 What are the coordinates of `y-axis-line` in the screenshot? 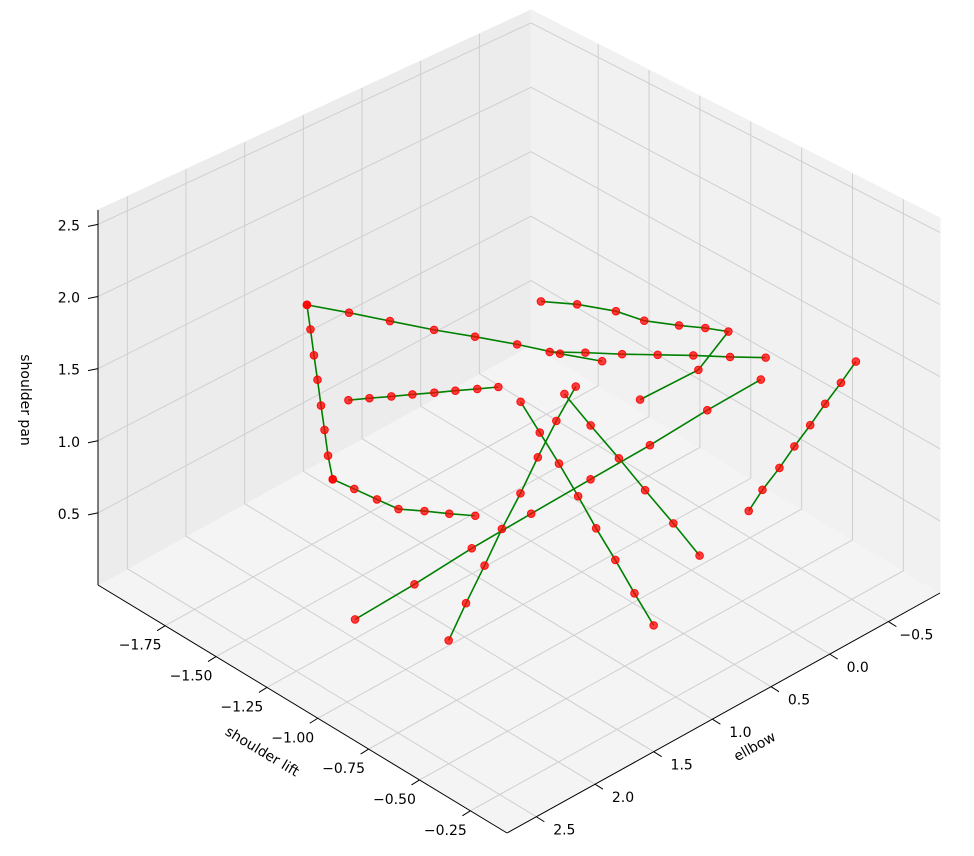 It's located at (723, 713).